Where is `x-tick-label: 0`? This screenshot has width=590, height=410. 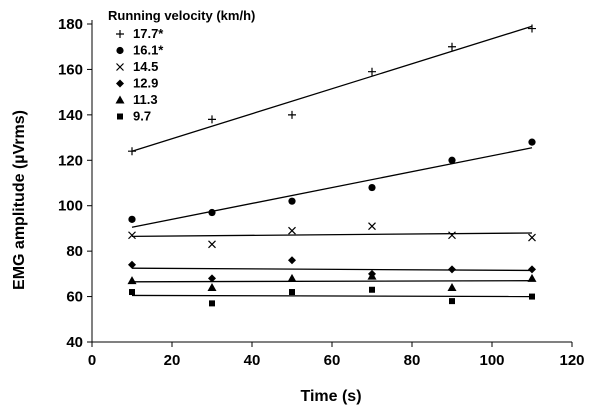
x-tick-label: 0 is located at coordinates (92, 360).